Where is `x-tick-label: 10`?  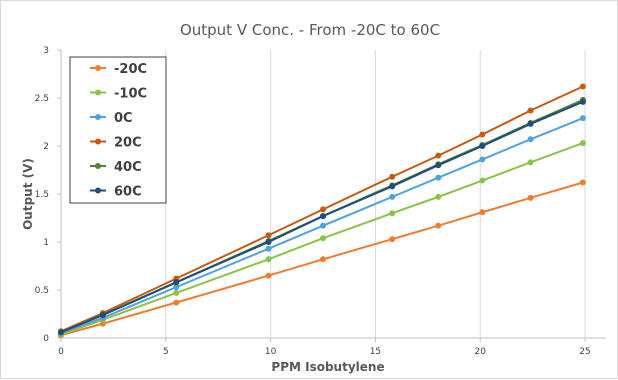 x-tick-label: 10 is located at coordinates (271, 352).